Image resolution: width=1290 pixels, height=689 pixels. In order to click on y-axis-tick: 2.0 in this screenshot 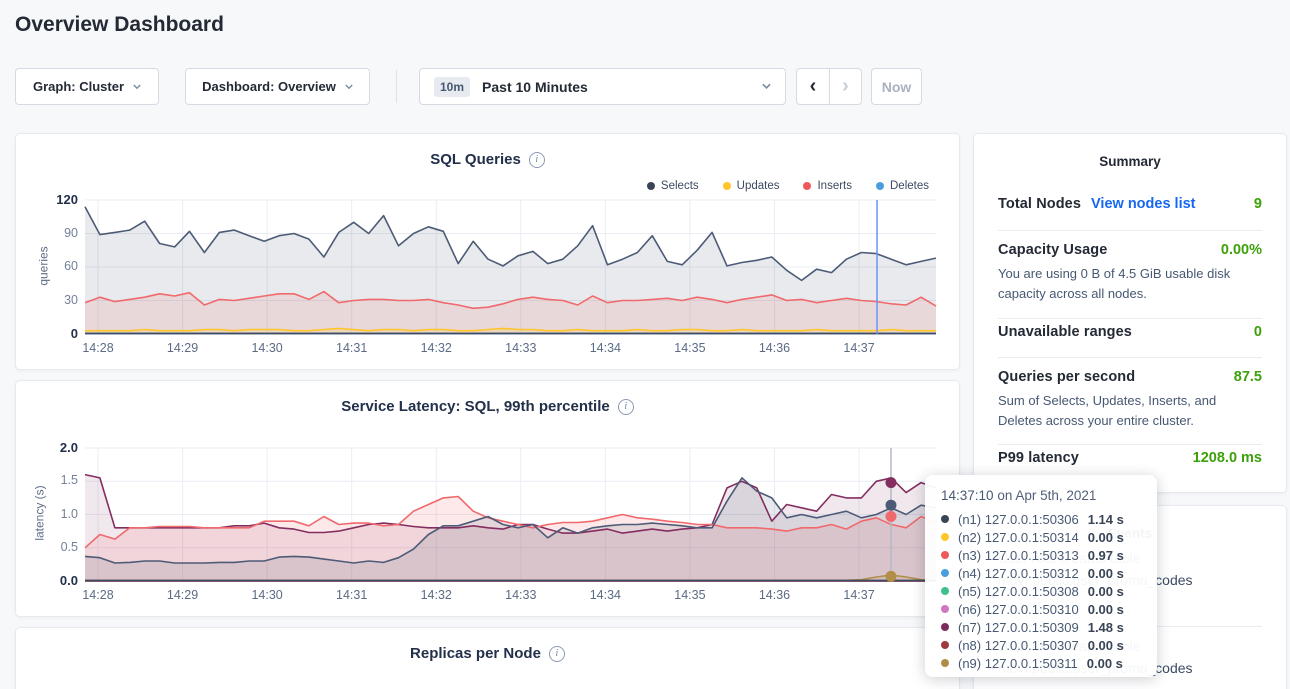, I will do `click(68, 447)`.